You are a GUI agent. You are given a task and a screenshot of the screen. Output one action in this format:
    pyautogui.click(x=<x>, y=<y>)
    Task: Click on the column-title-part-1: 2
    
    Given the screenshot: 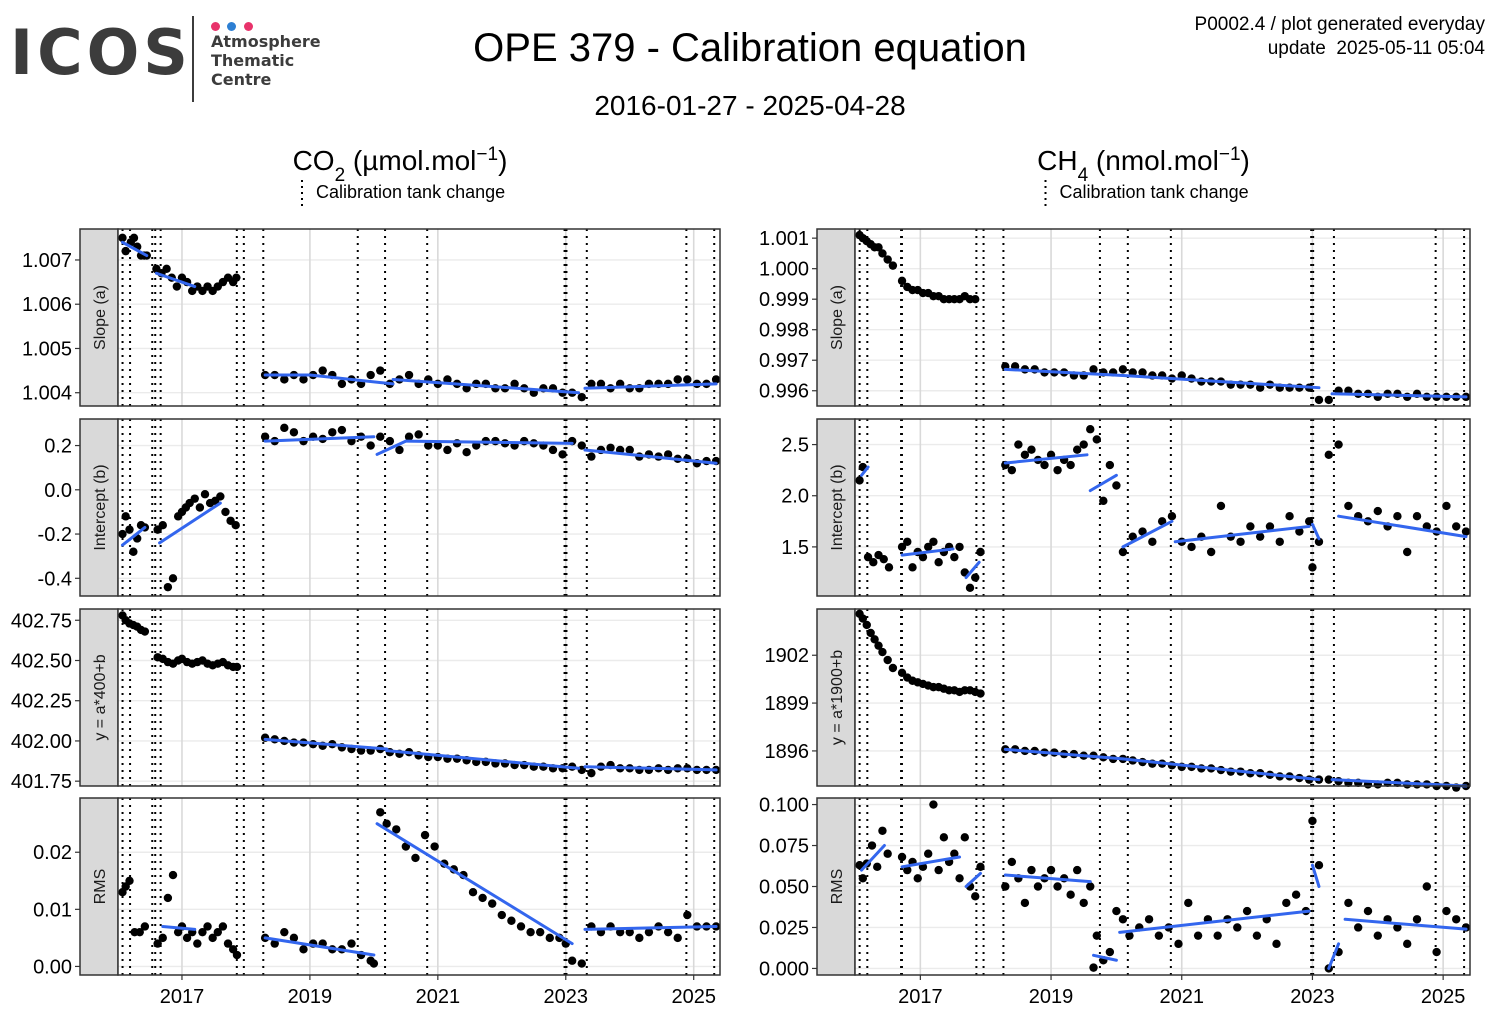 What is the action you would take?
    pyautogui.click(x=340, y=175)
    